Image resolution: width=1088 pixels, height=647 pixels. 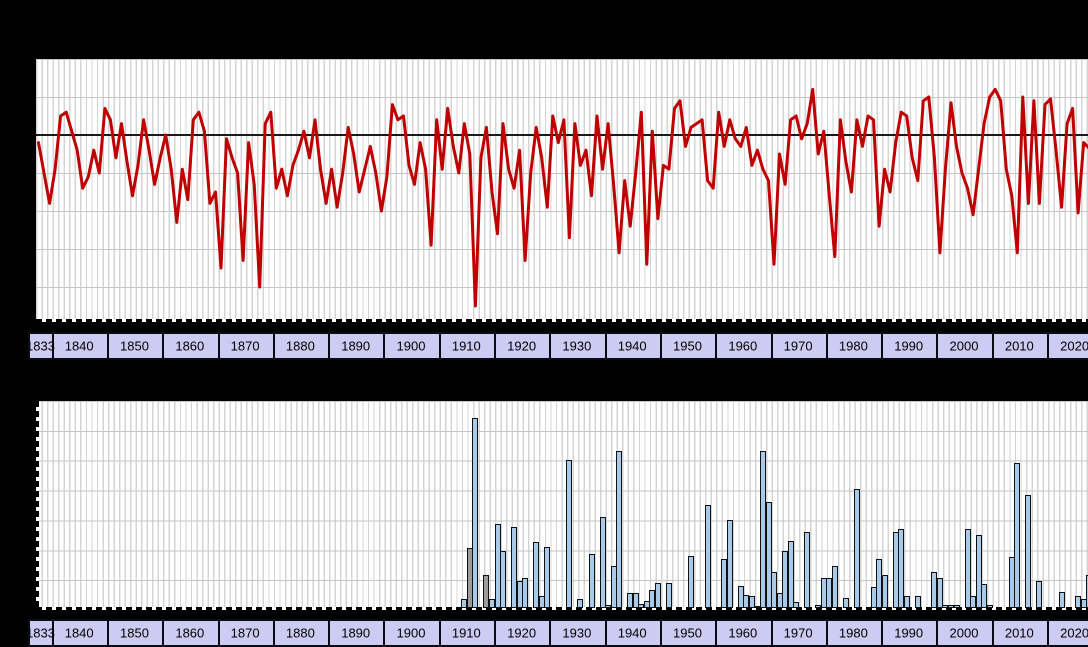 What do you see at coordinates (486, 591) in the screenshot?
I see `bar-1914` at bounding box center [486, 591].